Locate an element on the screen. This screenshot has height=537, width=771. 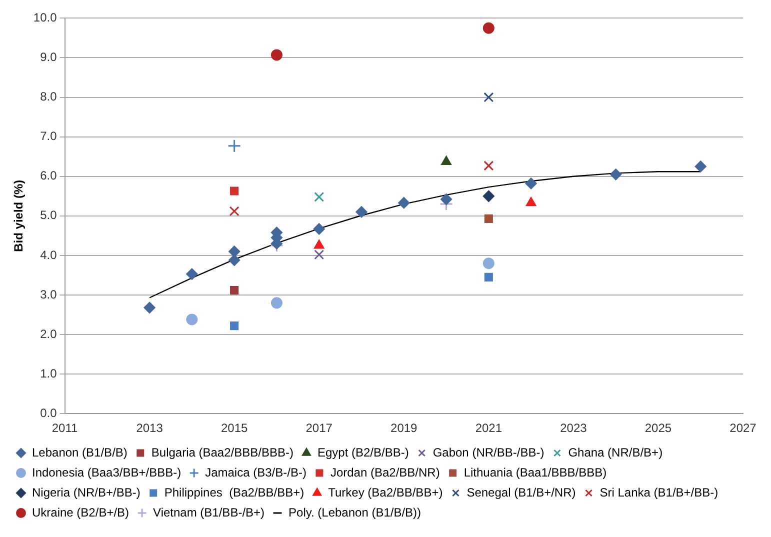
legend-label: Senegal (B1/B+/NR) is located at coordinates (521, 492).